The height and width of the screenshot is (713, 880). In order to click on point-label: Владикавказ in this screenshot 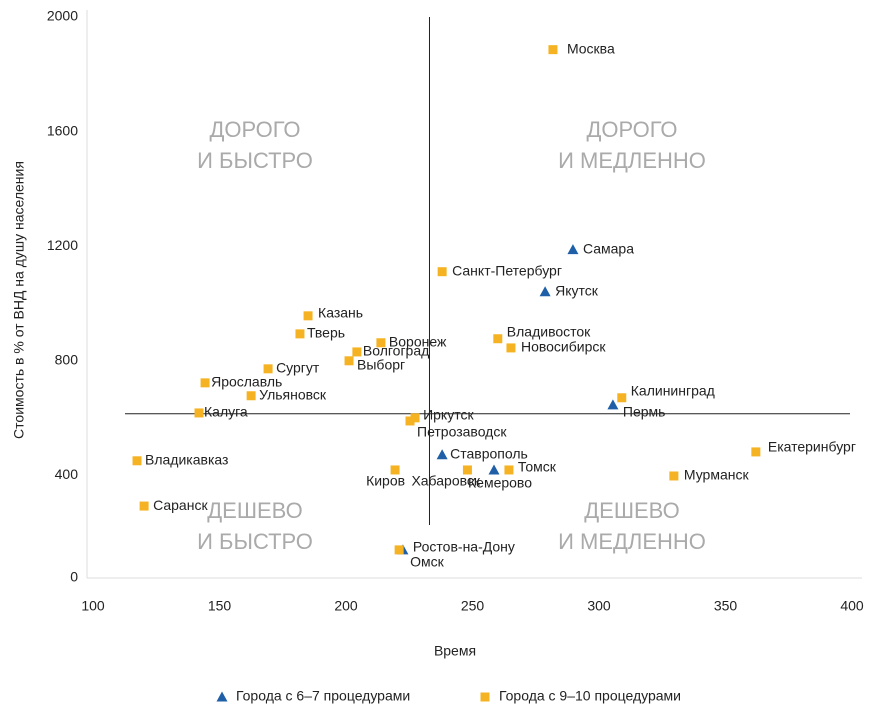, I will do `click(186, 459)`.